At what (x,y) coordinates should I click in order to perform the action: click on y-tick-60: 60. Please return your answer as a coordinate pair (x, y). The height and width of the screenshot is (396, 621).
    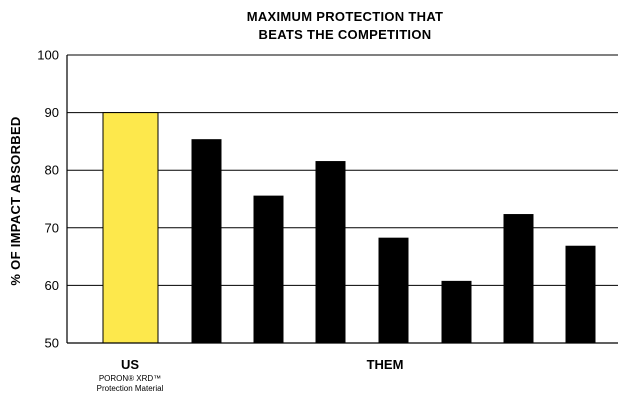
    Looking at the image, I should click on (52, 285).